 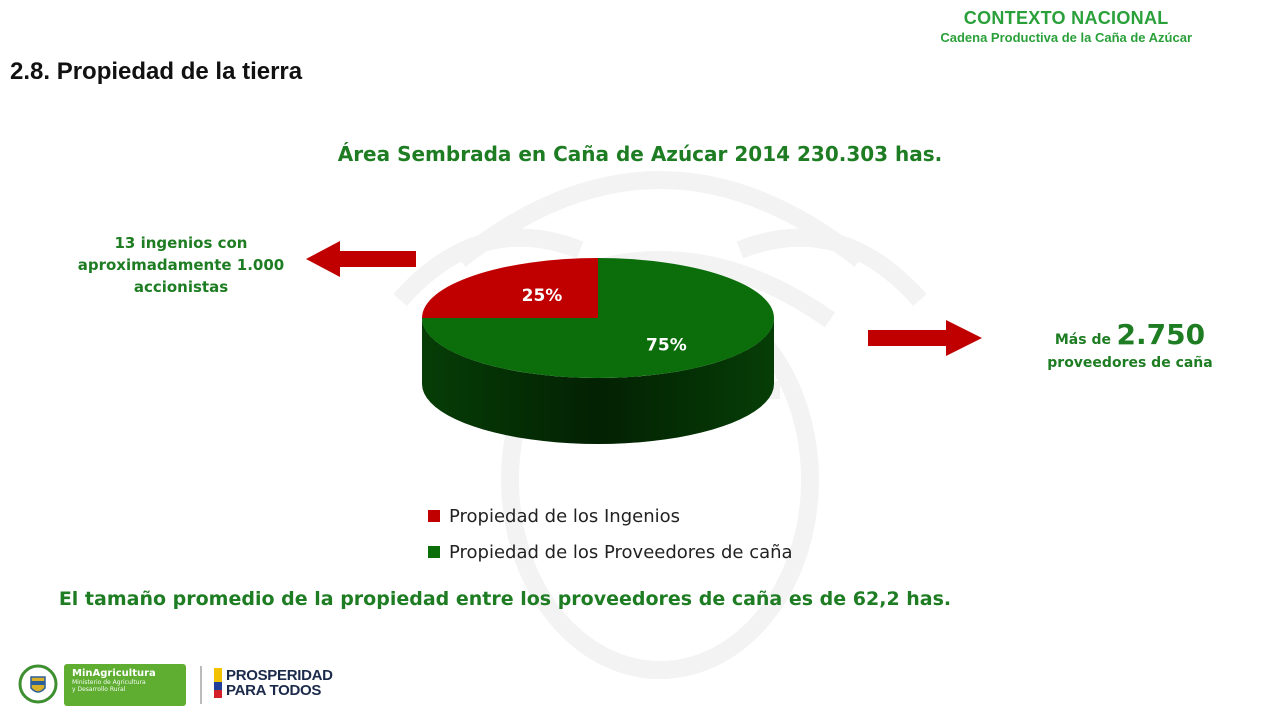 What do you see at coordinates (542, 296) in the screenshot?
I see `pie-label-0: 25%` at bounding box center [542, 296].